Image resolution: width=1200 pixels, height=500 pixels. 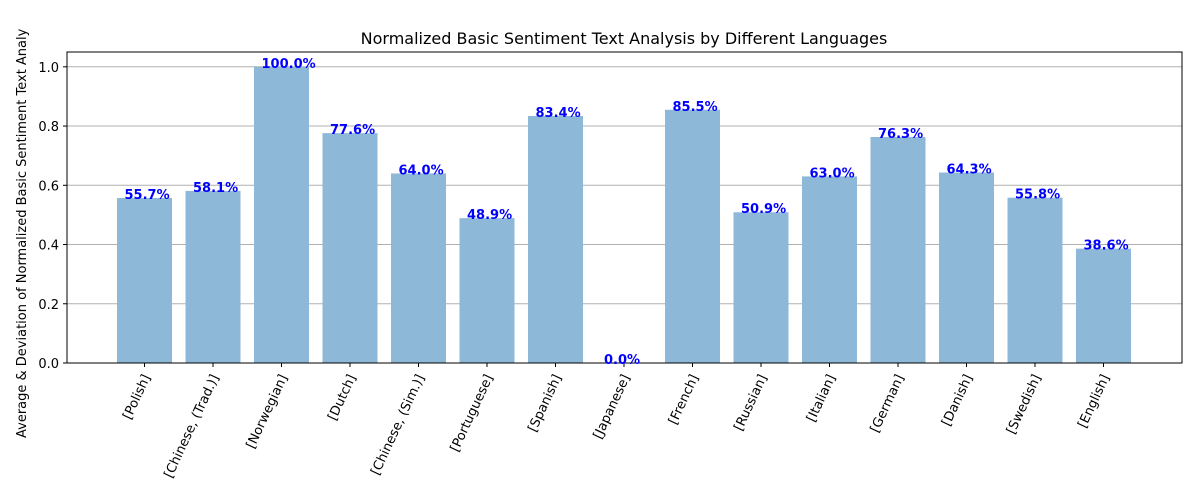 What do you see at coordinates (684, 399) in the screenshot?
I see `x-tick-label: [French]` at bounding box center [684, 399].